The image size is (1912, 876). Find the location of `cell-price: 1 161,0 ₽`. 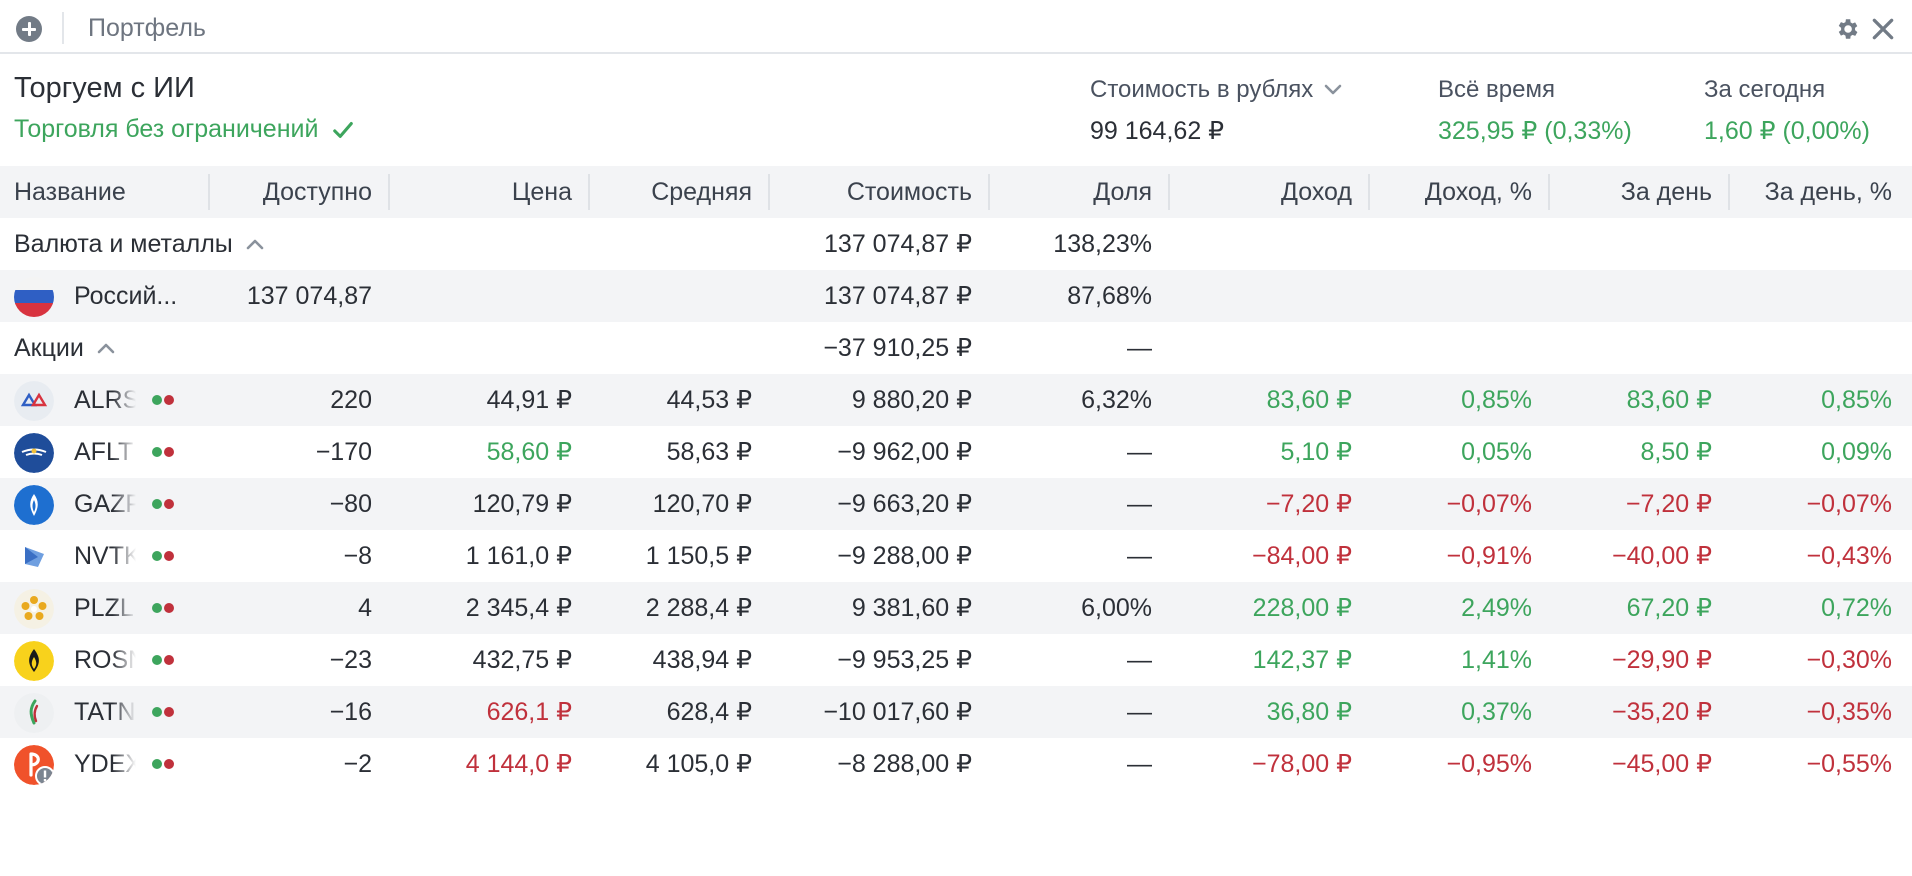

cell-price: 1 161,0 ₽ is located at coordinates (518, 556).